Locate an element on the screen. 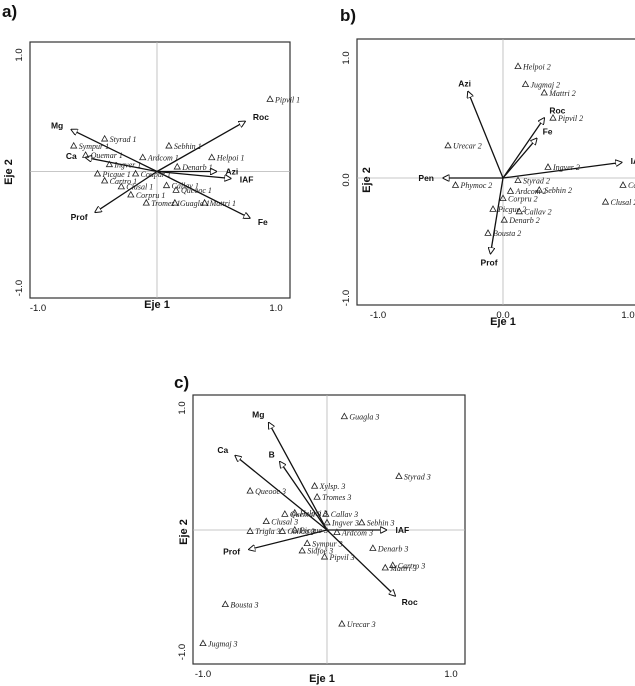  site-label: Helpoi 2 is located at coordinates (536, 66).